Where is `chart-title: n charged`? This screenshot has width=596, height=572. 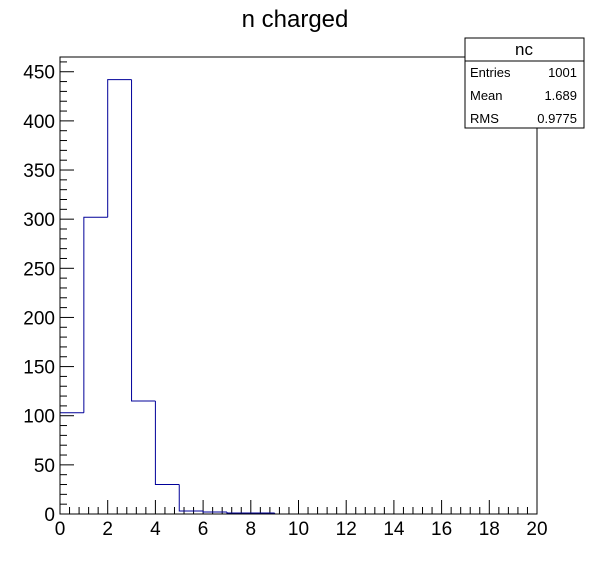 chart-title: n charged is located at coordinates (295, 19).